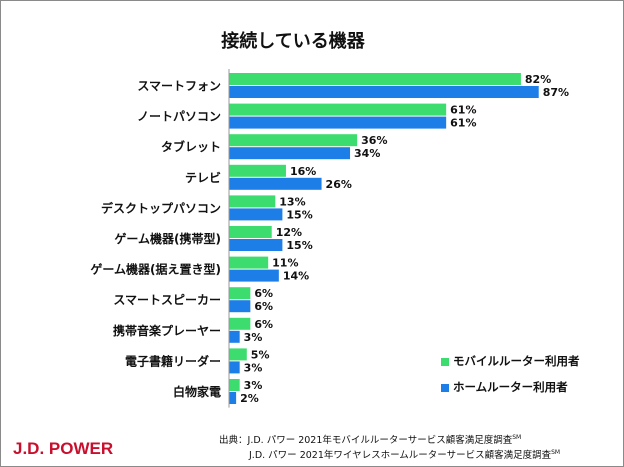  What do you see at coordinates (445, 387) in the screenshot?
I see `legend-swatch-home` at bounding box center [445, 387].